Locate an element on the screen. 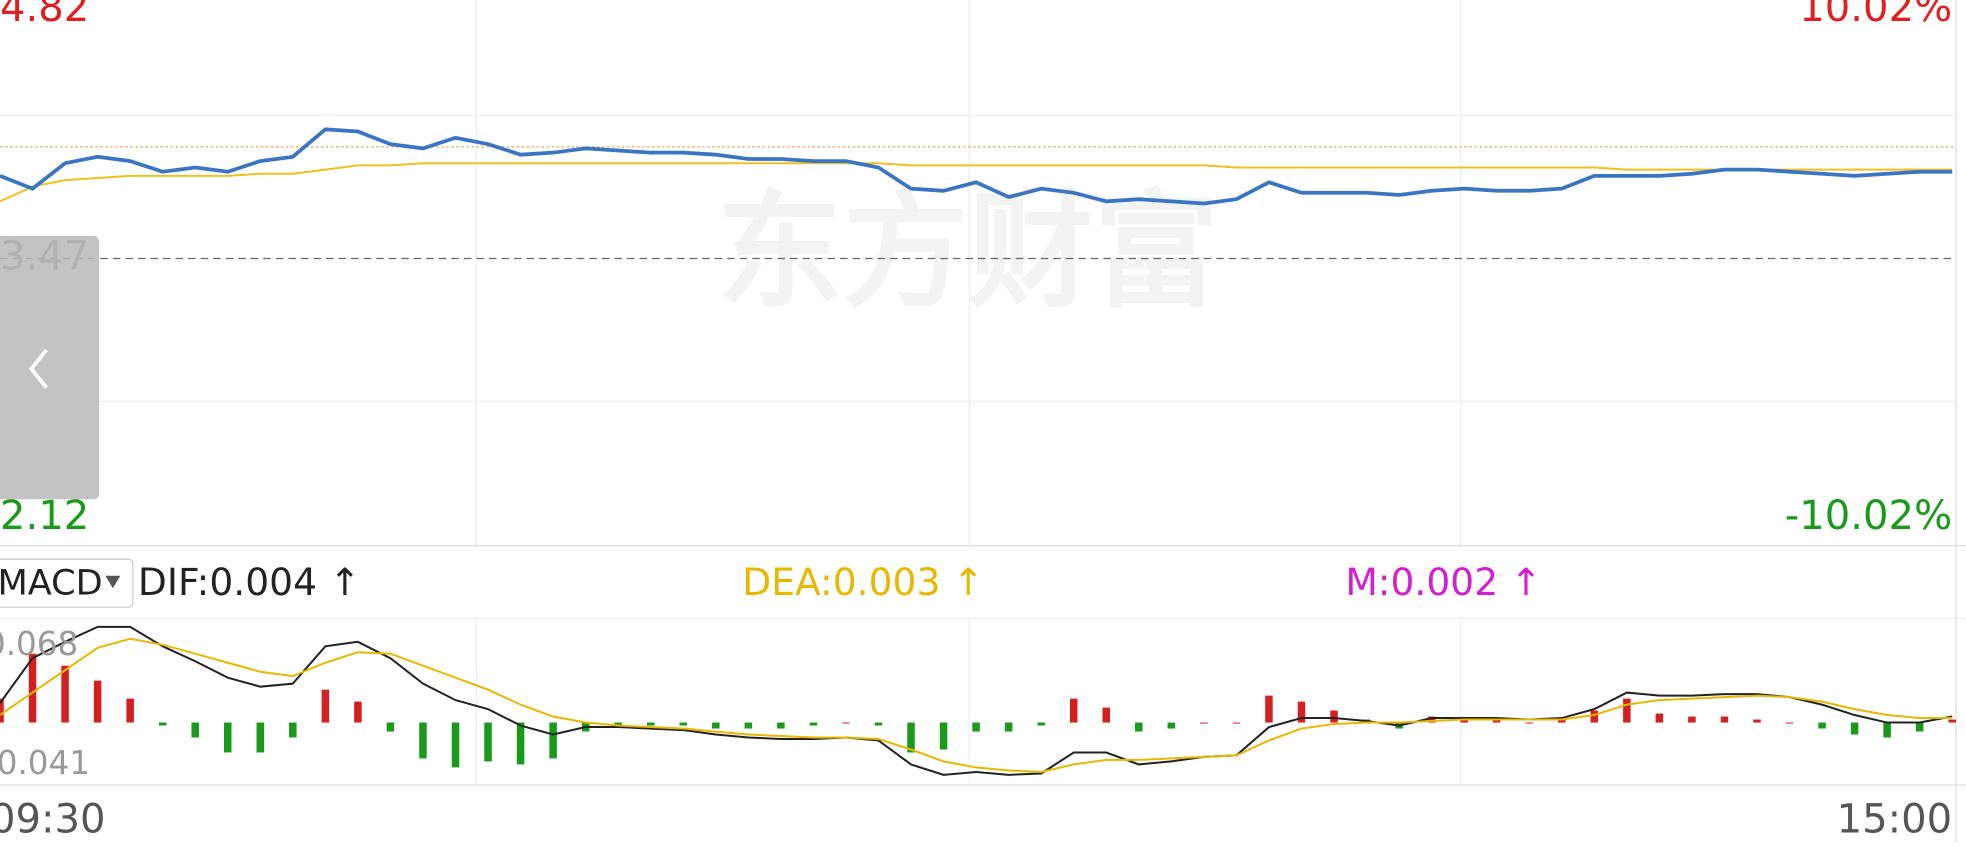  y-tick-label: 2.12 is located at coordinates (44, 516).